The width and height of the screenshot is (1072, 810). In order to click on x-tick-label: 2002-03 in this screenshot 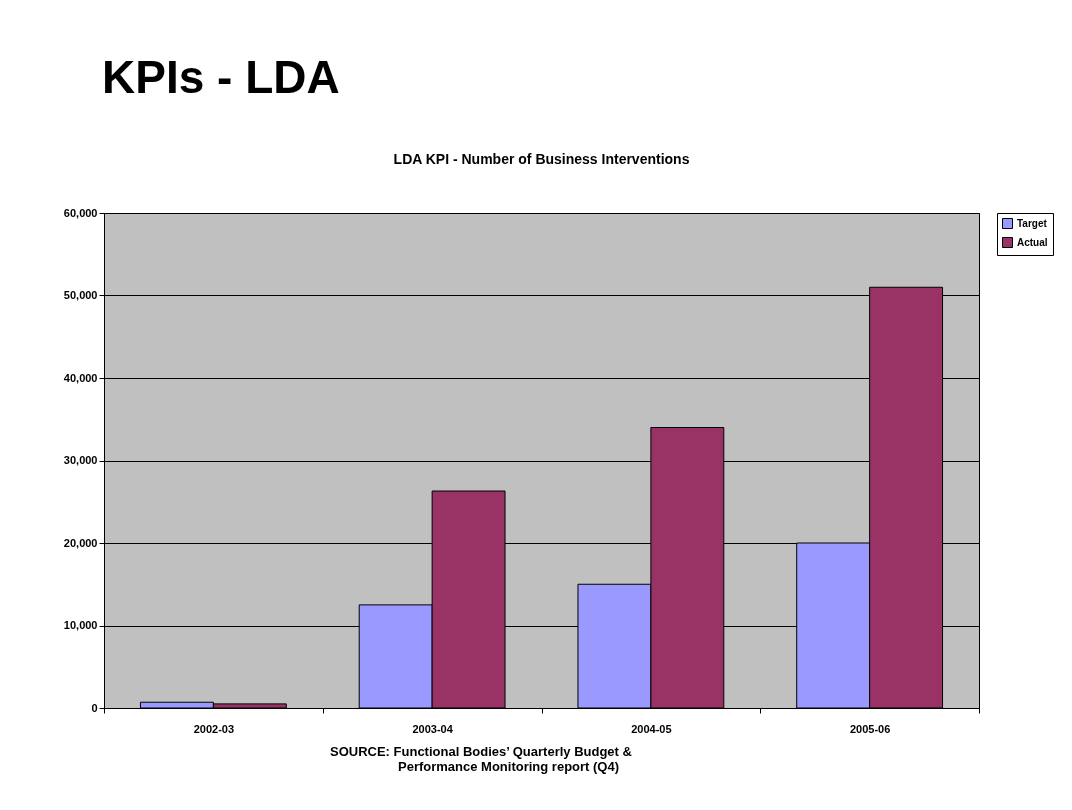, I will do `click(214, 728)`.